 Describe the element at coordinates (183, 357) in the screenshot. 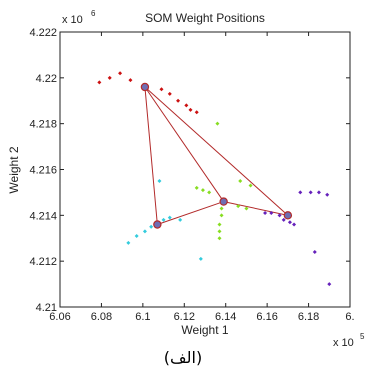

I see `figure-caption: (الف)` at that location.